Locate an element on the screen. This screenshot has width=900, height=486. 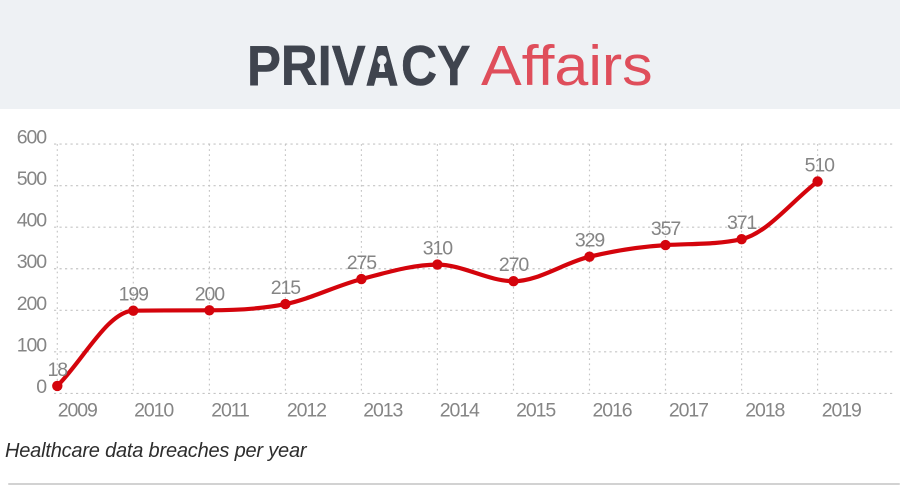
svg-text: 199 is located at coordinates (133, 295).